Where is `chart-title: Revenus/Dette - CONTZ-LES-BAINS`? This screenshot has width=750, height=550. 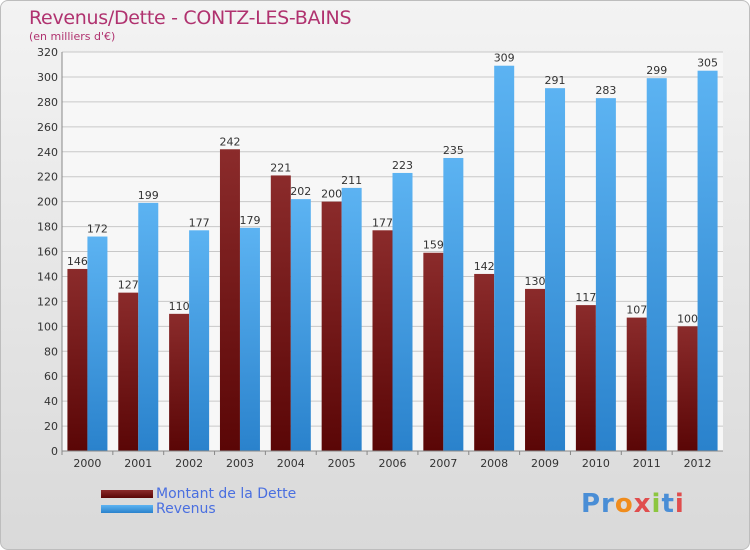 chart-title: Revenus/Dette - CONTZ-LES-BAINS is located at coordinates (190, 18).